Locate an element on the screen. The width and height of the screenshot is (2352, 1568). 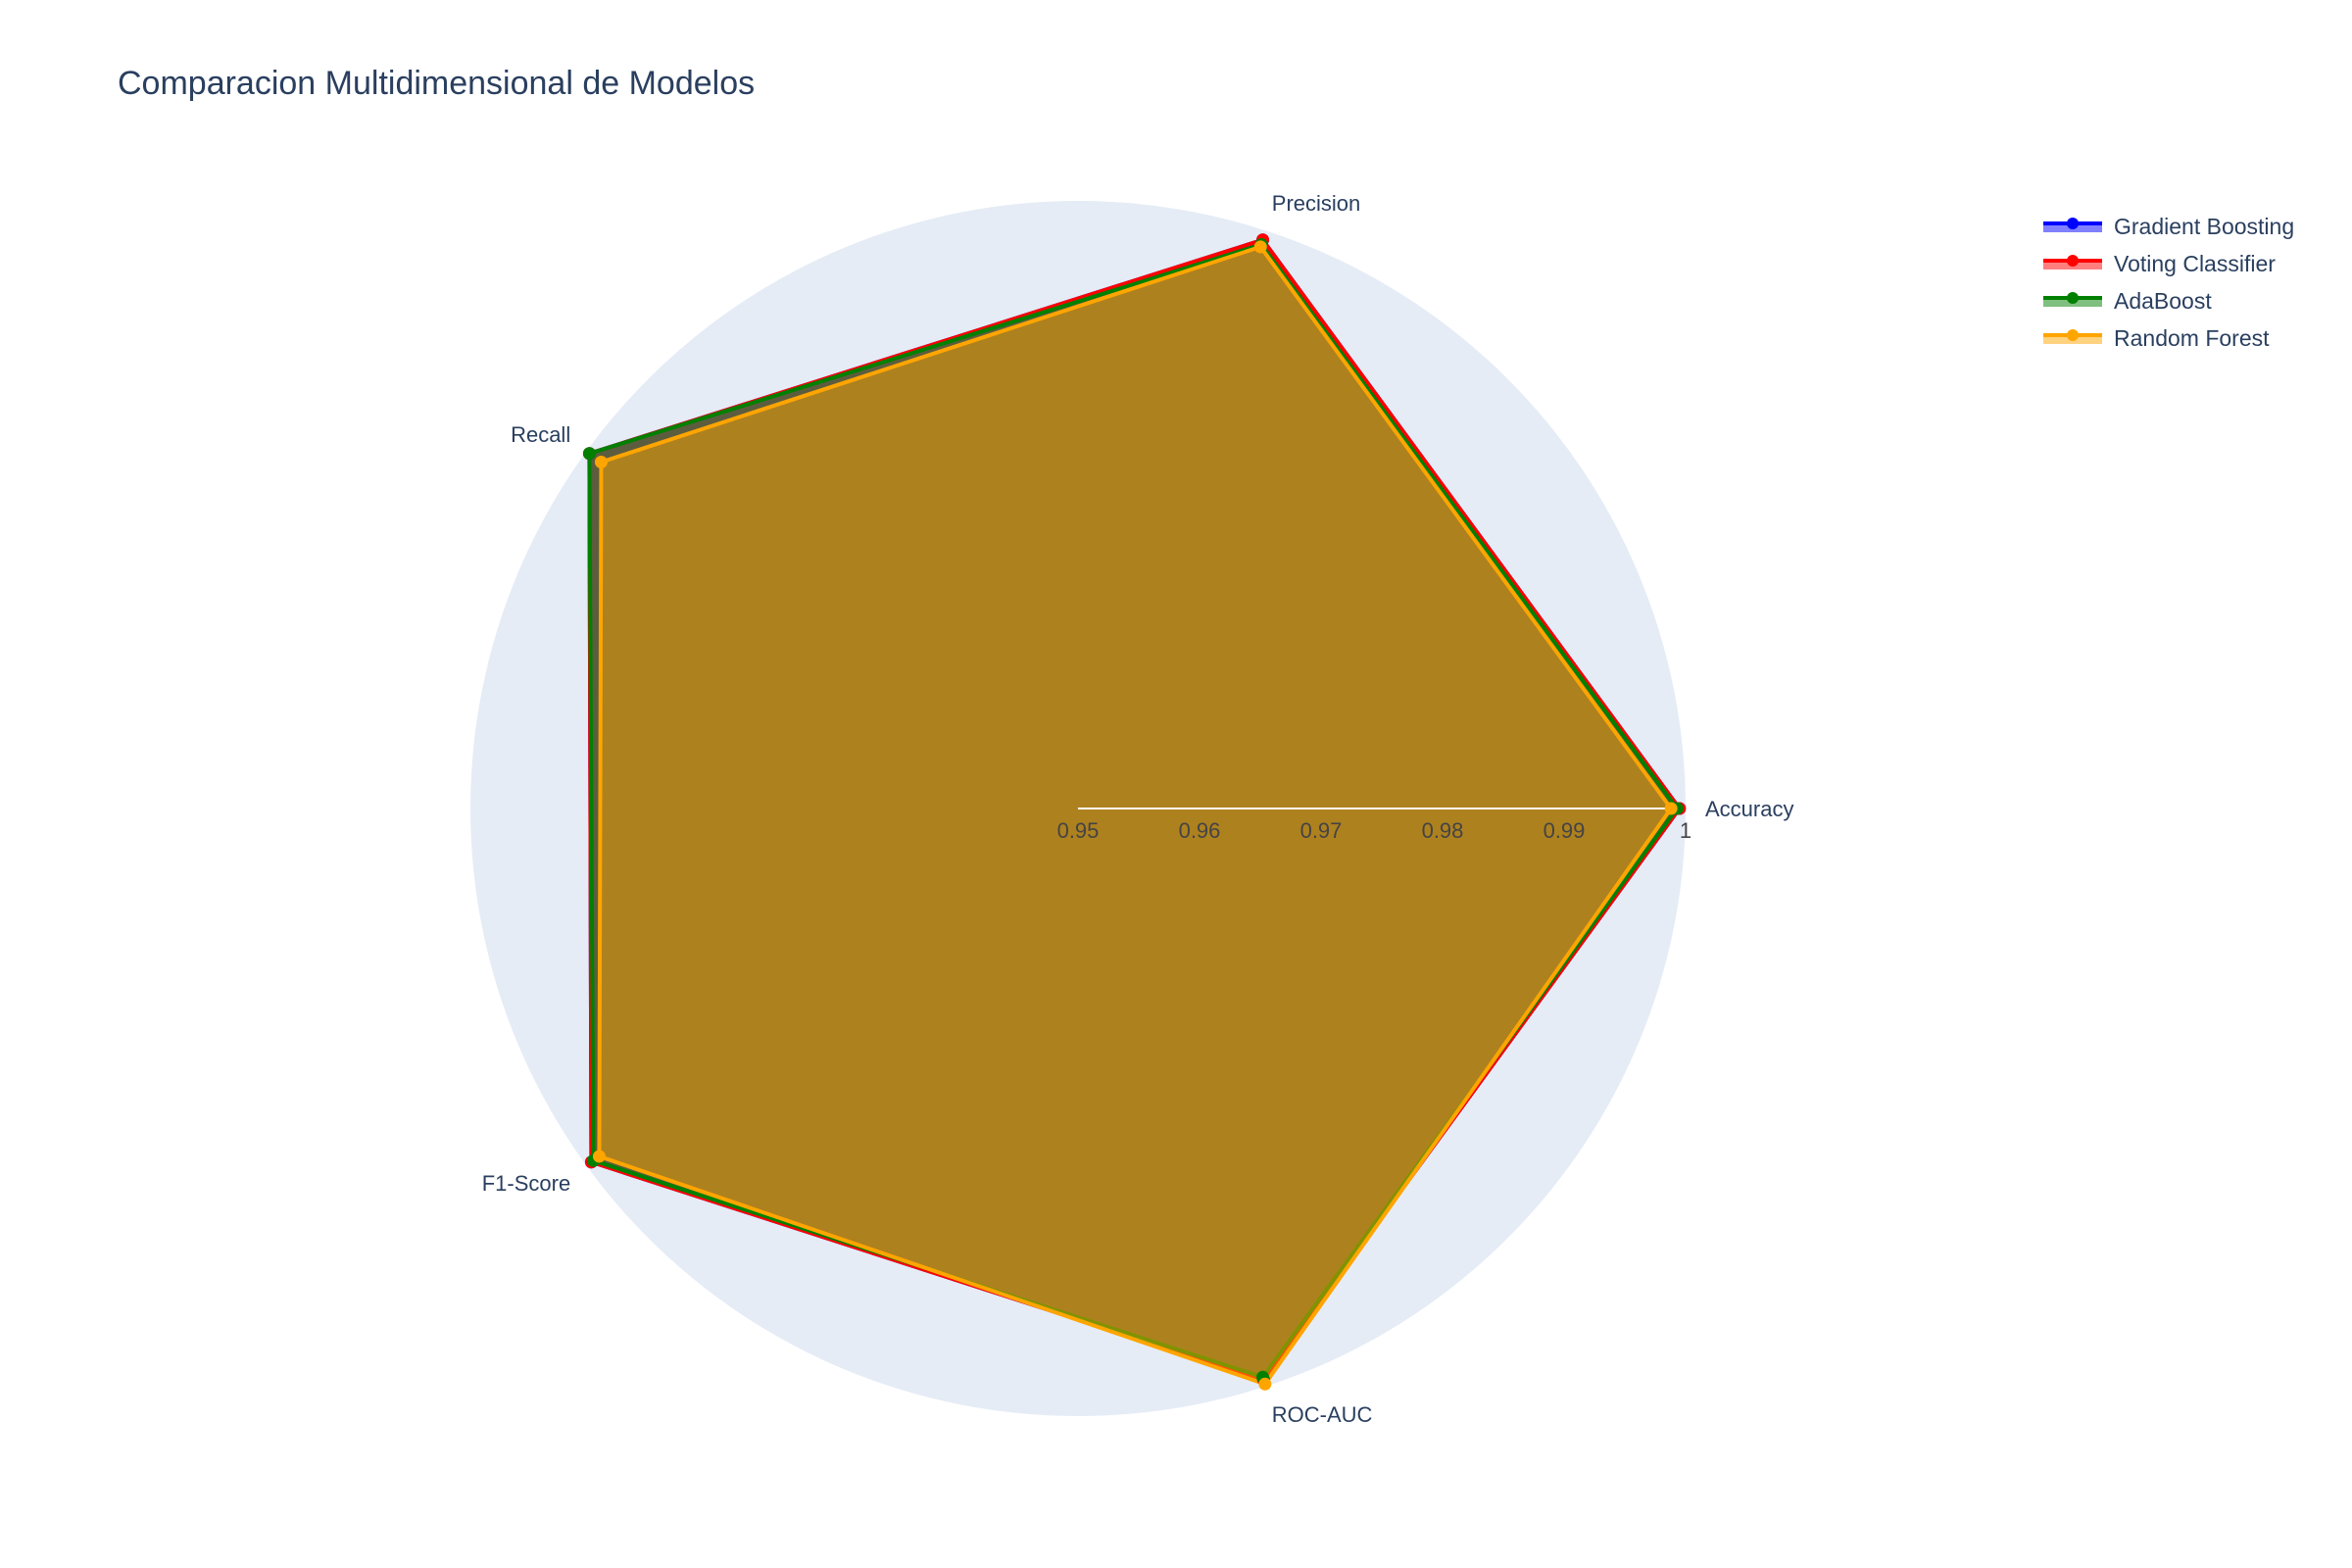
radial-tick-label: 1 is located at coordinates (1685, 830).